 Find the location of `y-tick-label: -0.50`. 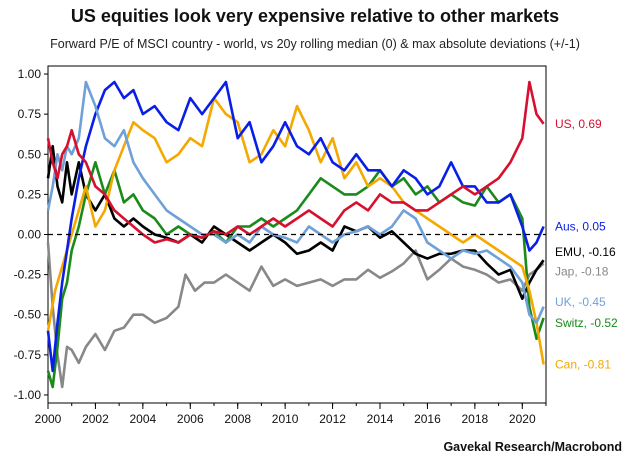

y-tick-label: -0.50 is located at coordinates (28, 315).